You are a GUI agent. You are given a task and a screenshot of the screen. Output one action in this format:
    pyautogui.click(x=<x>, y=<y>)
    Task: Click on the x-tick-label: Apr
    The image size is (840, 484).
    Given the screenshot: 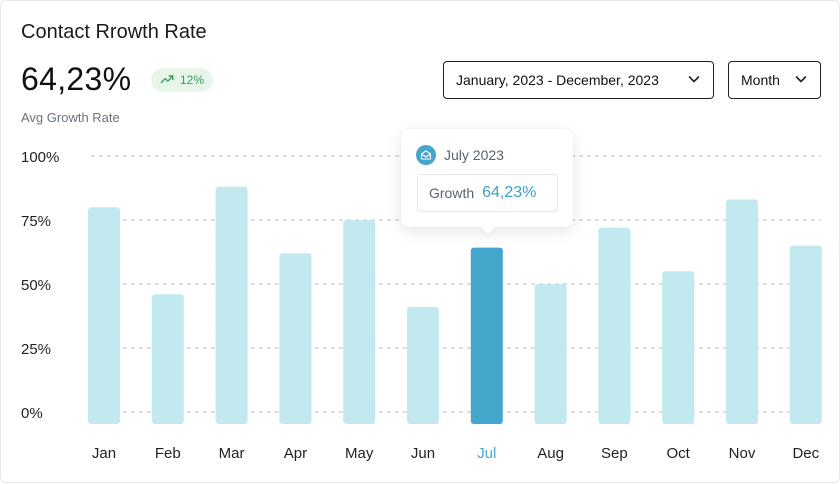 What is the action you would take?
    pyautogui.click(x=295, y=453)
    